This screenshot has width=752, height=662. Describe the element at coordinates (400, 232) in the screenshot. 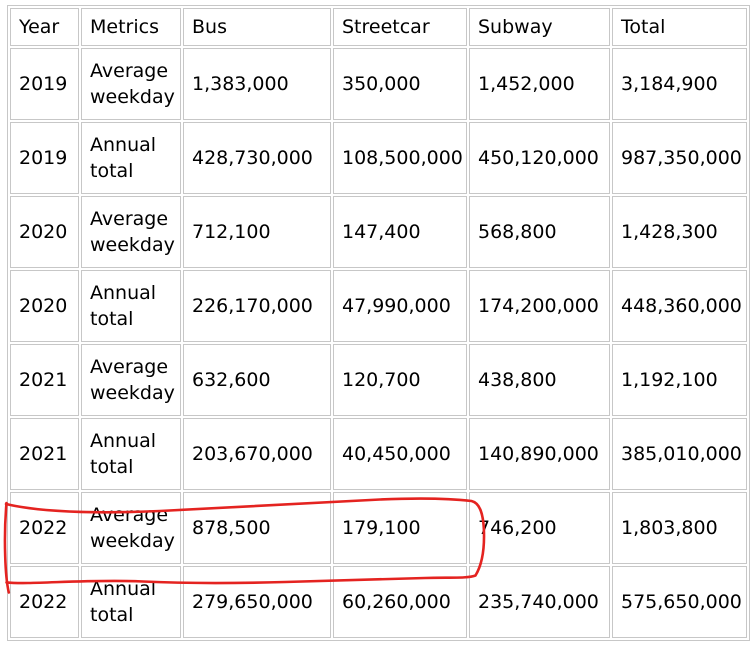

I see `cell-streetcar: 147,400` at that location.